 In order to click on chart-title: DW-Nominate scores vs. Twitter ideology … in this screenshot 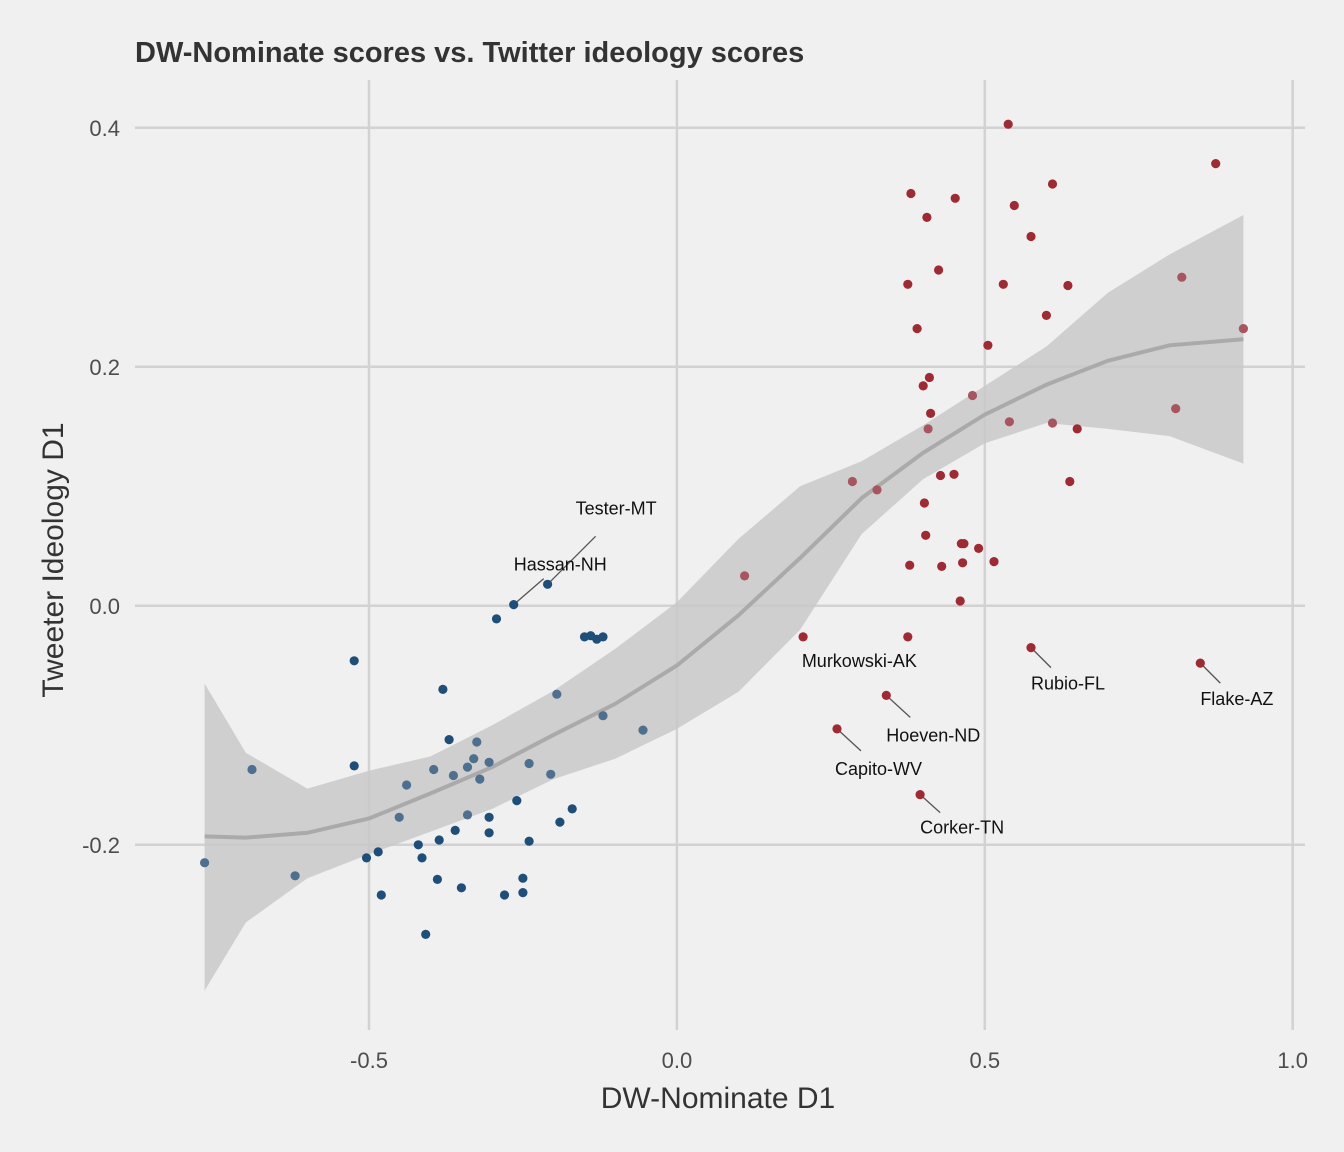, I will do `click(469, 53)`.